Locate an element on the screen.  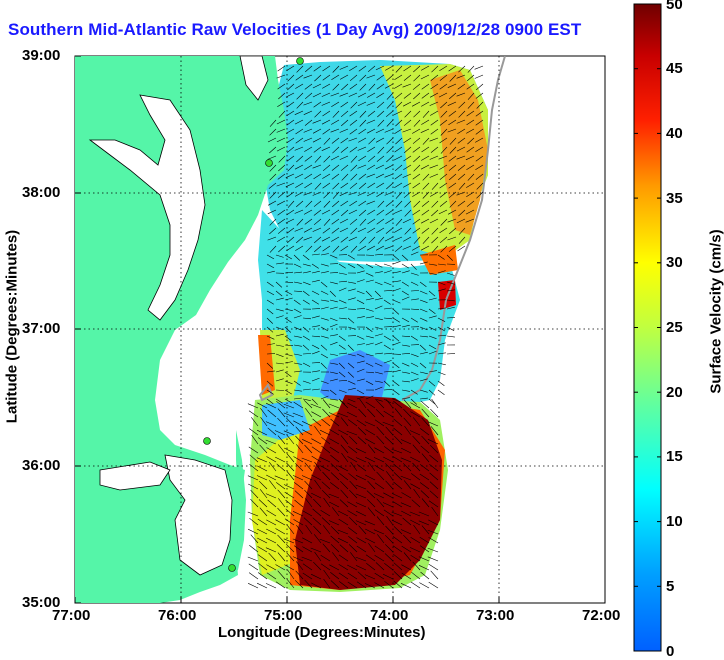
x-tick-label: 72:00 is located at coordinates (601, 615).